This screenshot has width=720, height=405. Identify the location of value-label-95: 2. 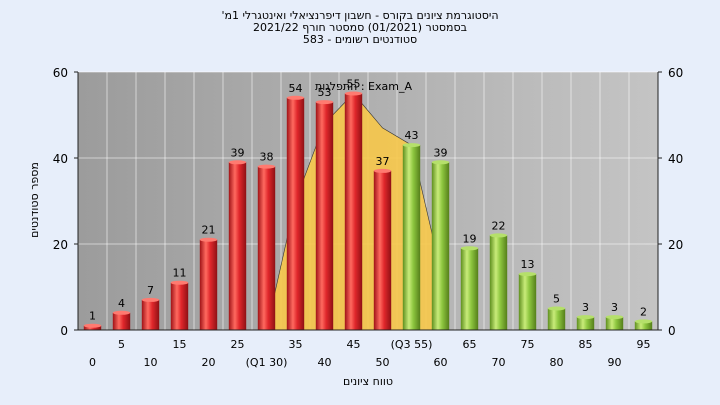
(643, 311).